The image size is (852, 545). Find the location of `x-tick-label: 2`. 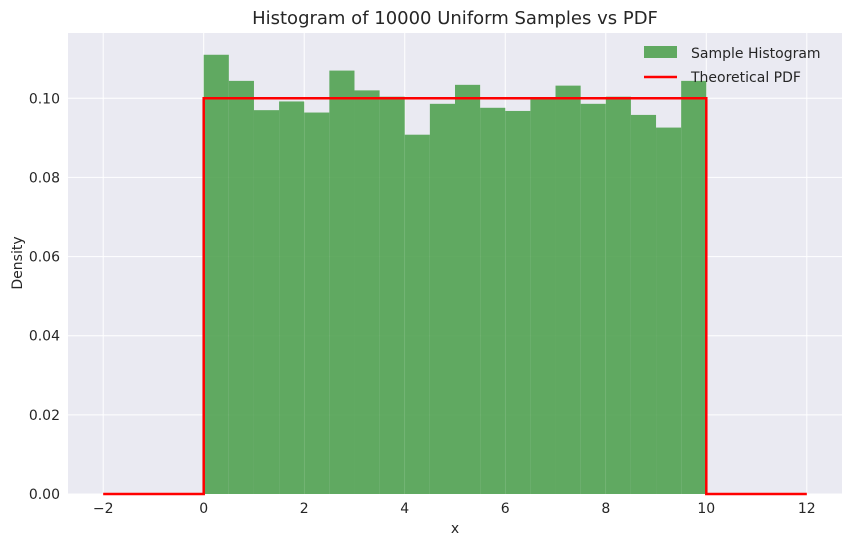

x-tick-label: 2 is located at coordinates (304, 509).